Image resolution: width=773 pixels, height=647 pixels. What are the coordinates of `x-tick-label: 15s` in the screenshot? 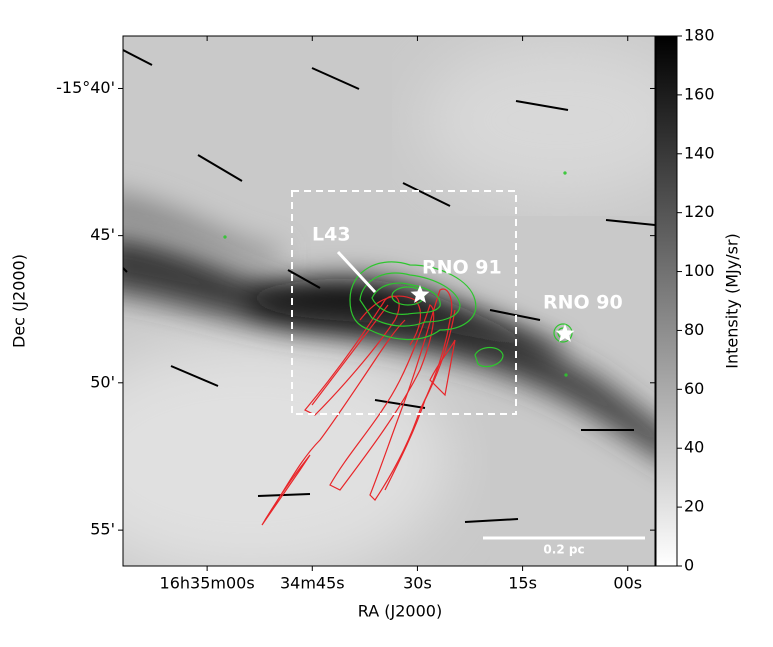 It's located at (522, 583).